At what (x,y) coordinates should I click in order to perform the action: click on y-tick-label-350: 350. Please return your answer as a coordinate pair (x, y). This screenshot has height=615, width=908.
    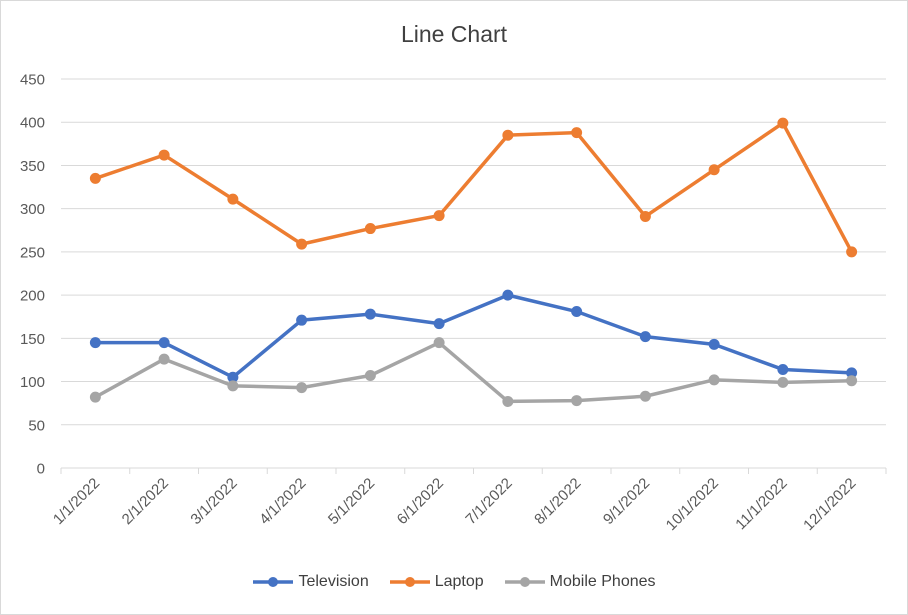
    Looking at the image, I should click on (32, 166).